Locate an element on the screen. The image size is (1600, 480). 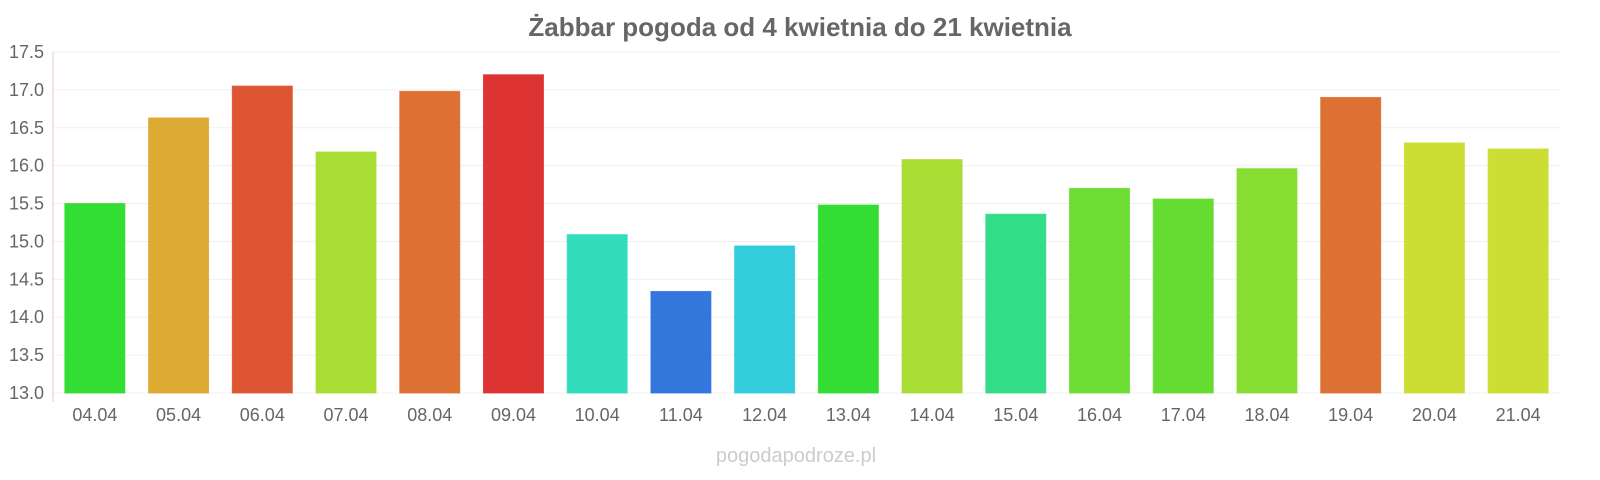
y-tick-label: 17.5 is located at coordinates (26, 52).